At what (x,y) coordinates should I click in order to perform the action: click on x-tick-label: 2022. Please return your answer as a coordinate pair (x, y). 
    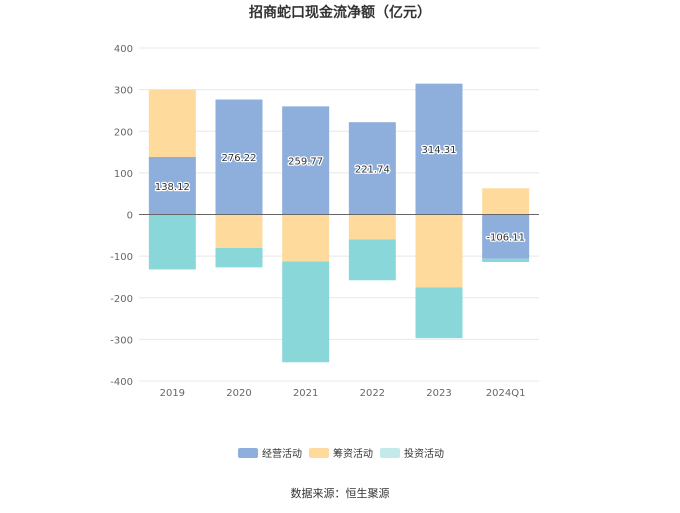
    Looking at the image, I should click on (372, 393).